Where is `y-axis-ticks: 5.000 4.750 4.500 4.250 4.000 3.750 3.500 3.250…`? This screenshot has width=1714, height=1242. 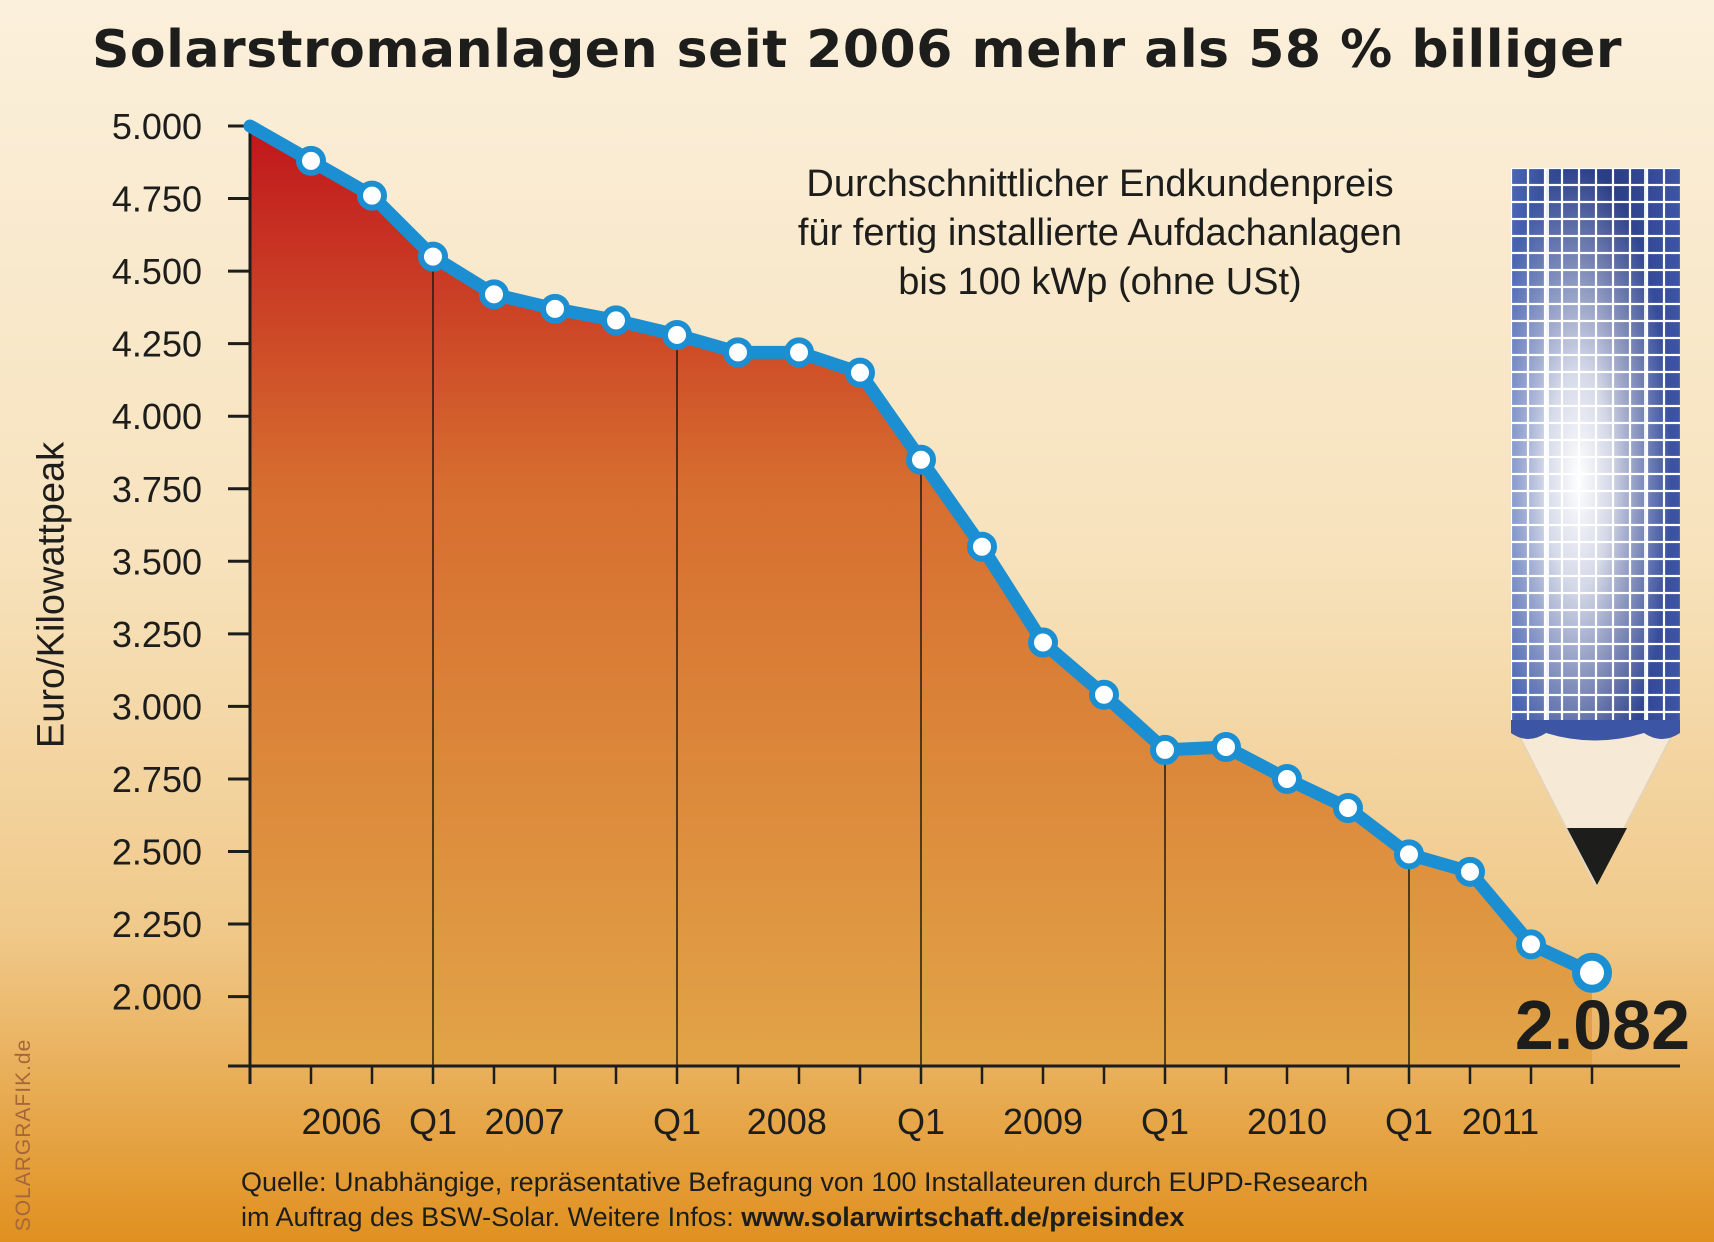 y-axis-ticks: 5.000 4.750 4.500 4.250 4.000 3.750 3.500 3.250… is located at coordinates (181, 562).